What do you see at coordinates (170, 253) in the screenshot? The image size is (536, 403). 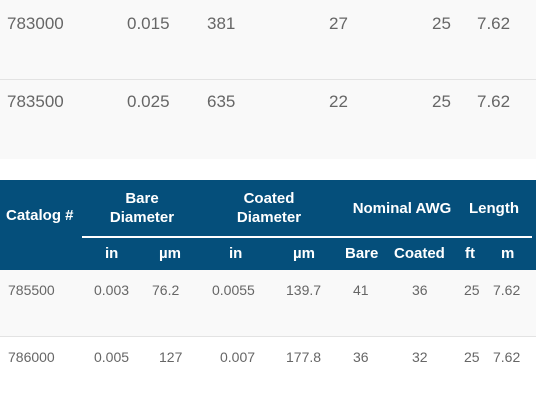 I see `subheader-bare-um: µm` at bounding box center [170, 253].